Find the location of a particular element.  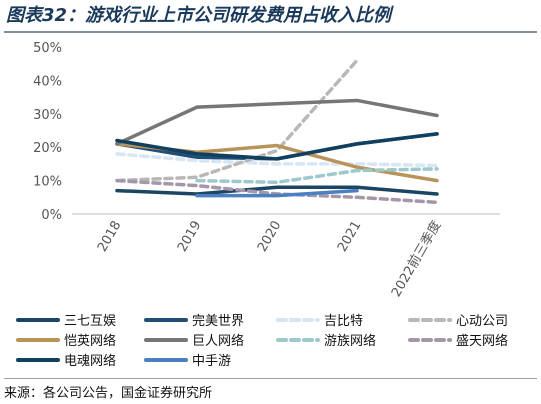

legend-label: 电魂网络 is located at coordinates (90, 361).